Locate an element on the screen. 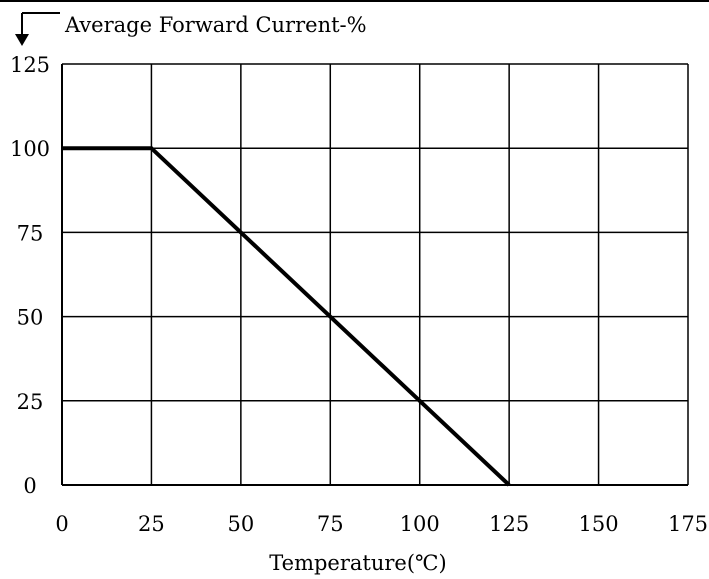 The width and height of the screenshot is (709, 579). y-tick-label: 50 is located at coordinates (30, 318).